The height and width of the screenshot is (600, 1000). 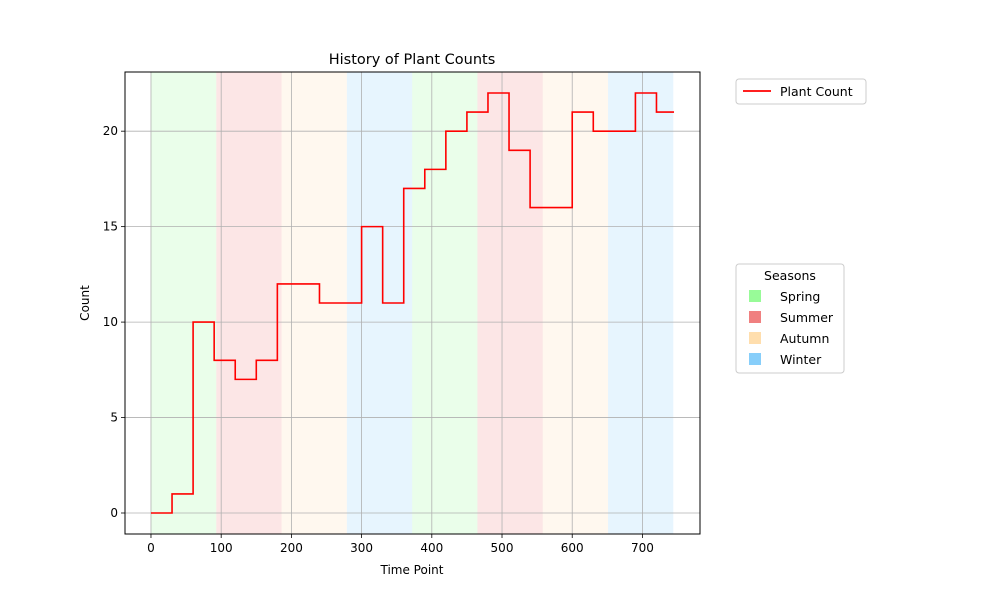 I want to click on season-band-autumn, so click(x=575, y=303).